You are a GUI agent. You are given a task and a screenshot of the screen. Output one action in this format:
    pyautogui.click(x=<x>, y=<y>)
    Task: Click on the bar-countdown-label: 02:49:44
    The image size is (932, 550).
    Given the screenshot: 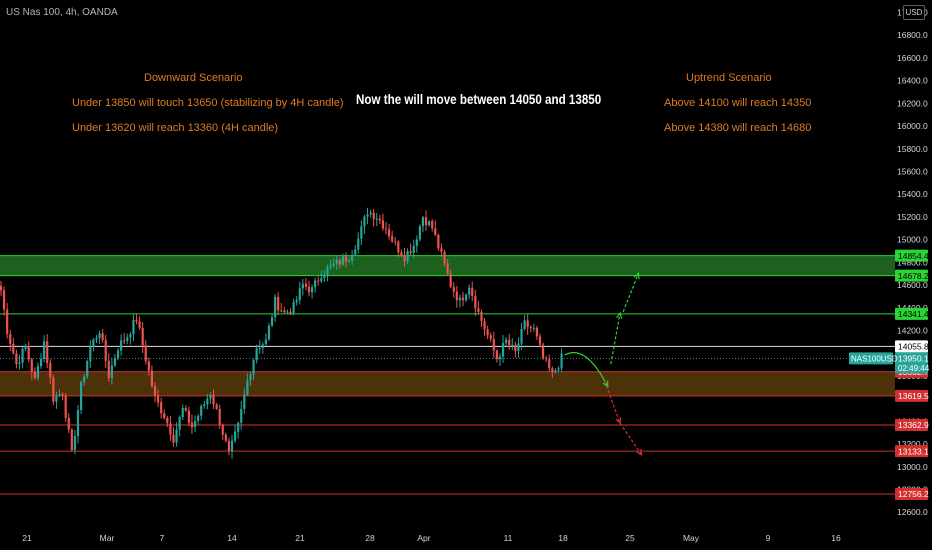 What is the action you would take?
    pyautogui.click(x=914, y=368)
    